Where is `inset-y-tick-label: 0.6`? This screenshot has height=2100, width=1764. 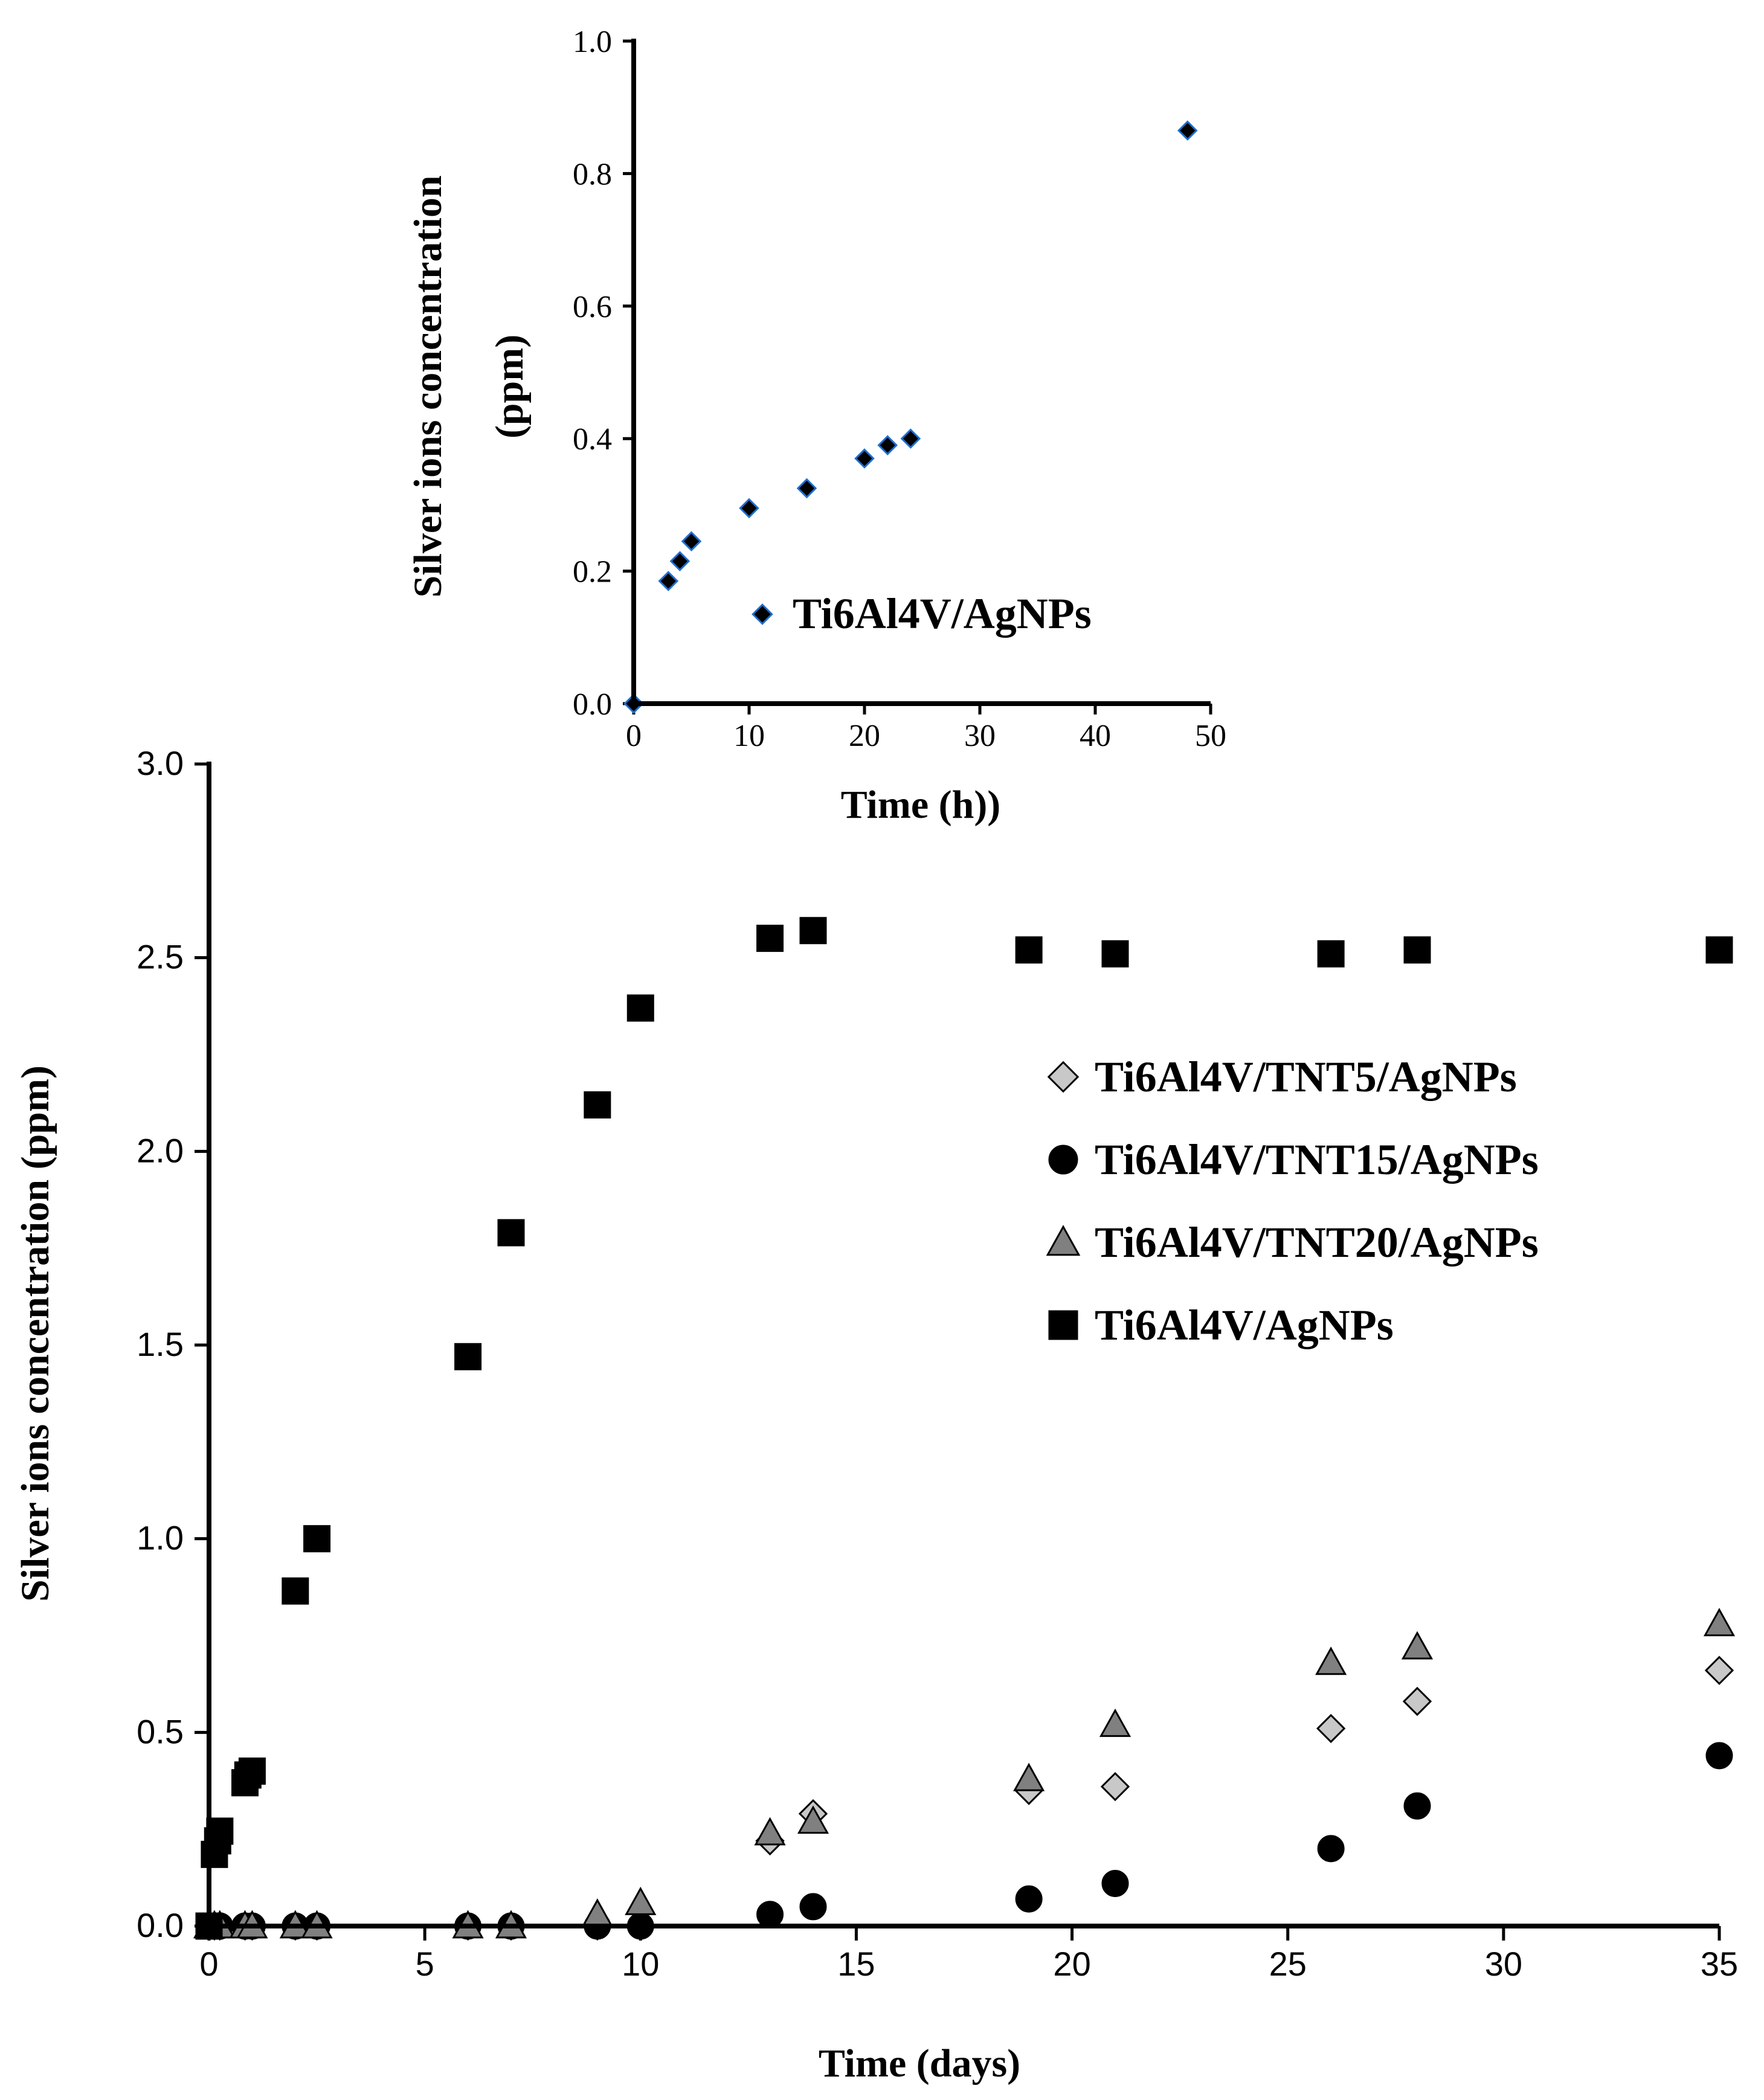 inset-y-tick-label: 0.6 is located at coordinates (592, 307).